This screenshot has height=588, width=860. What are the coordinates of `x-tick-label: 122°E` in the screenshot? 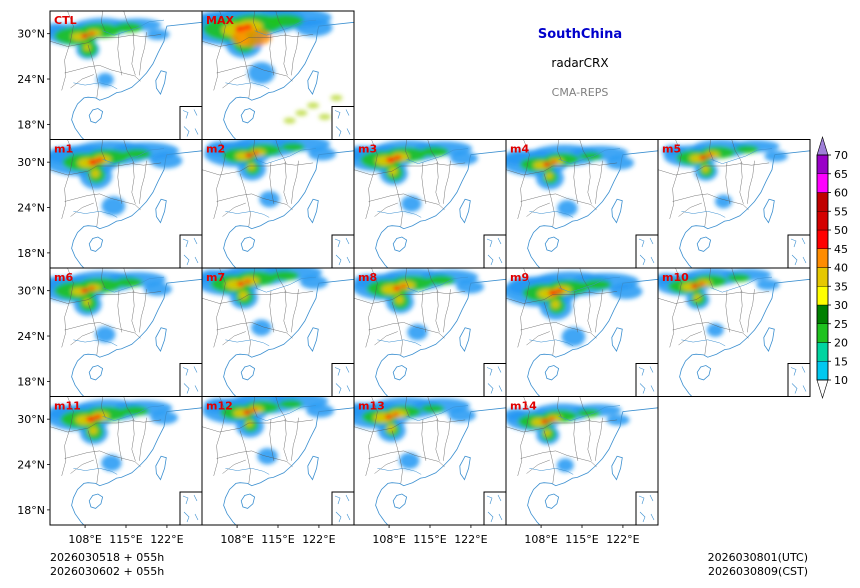 It's located at (166, 539).